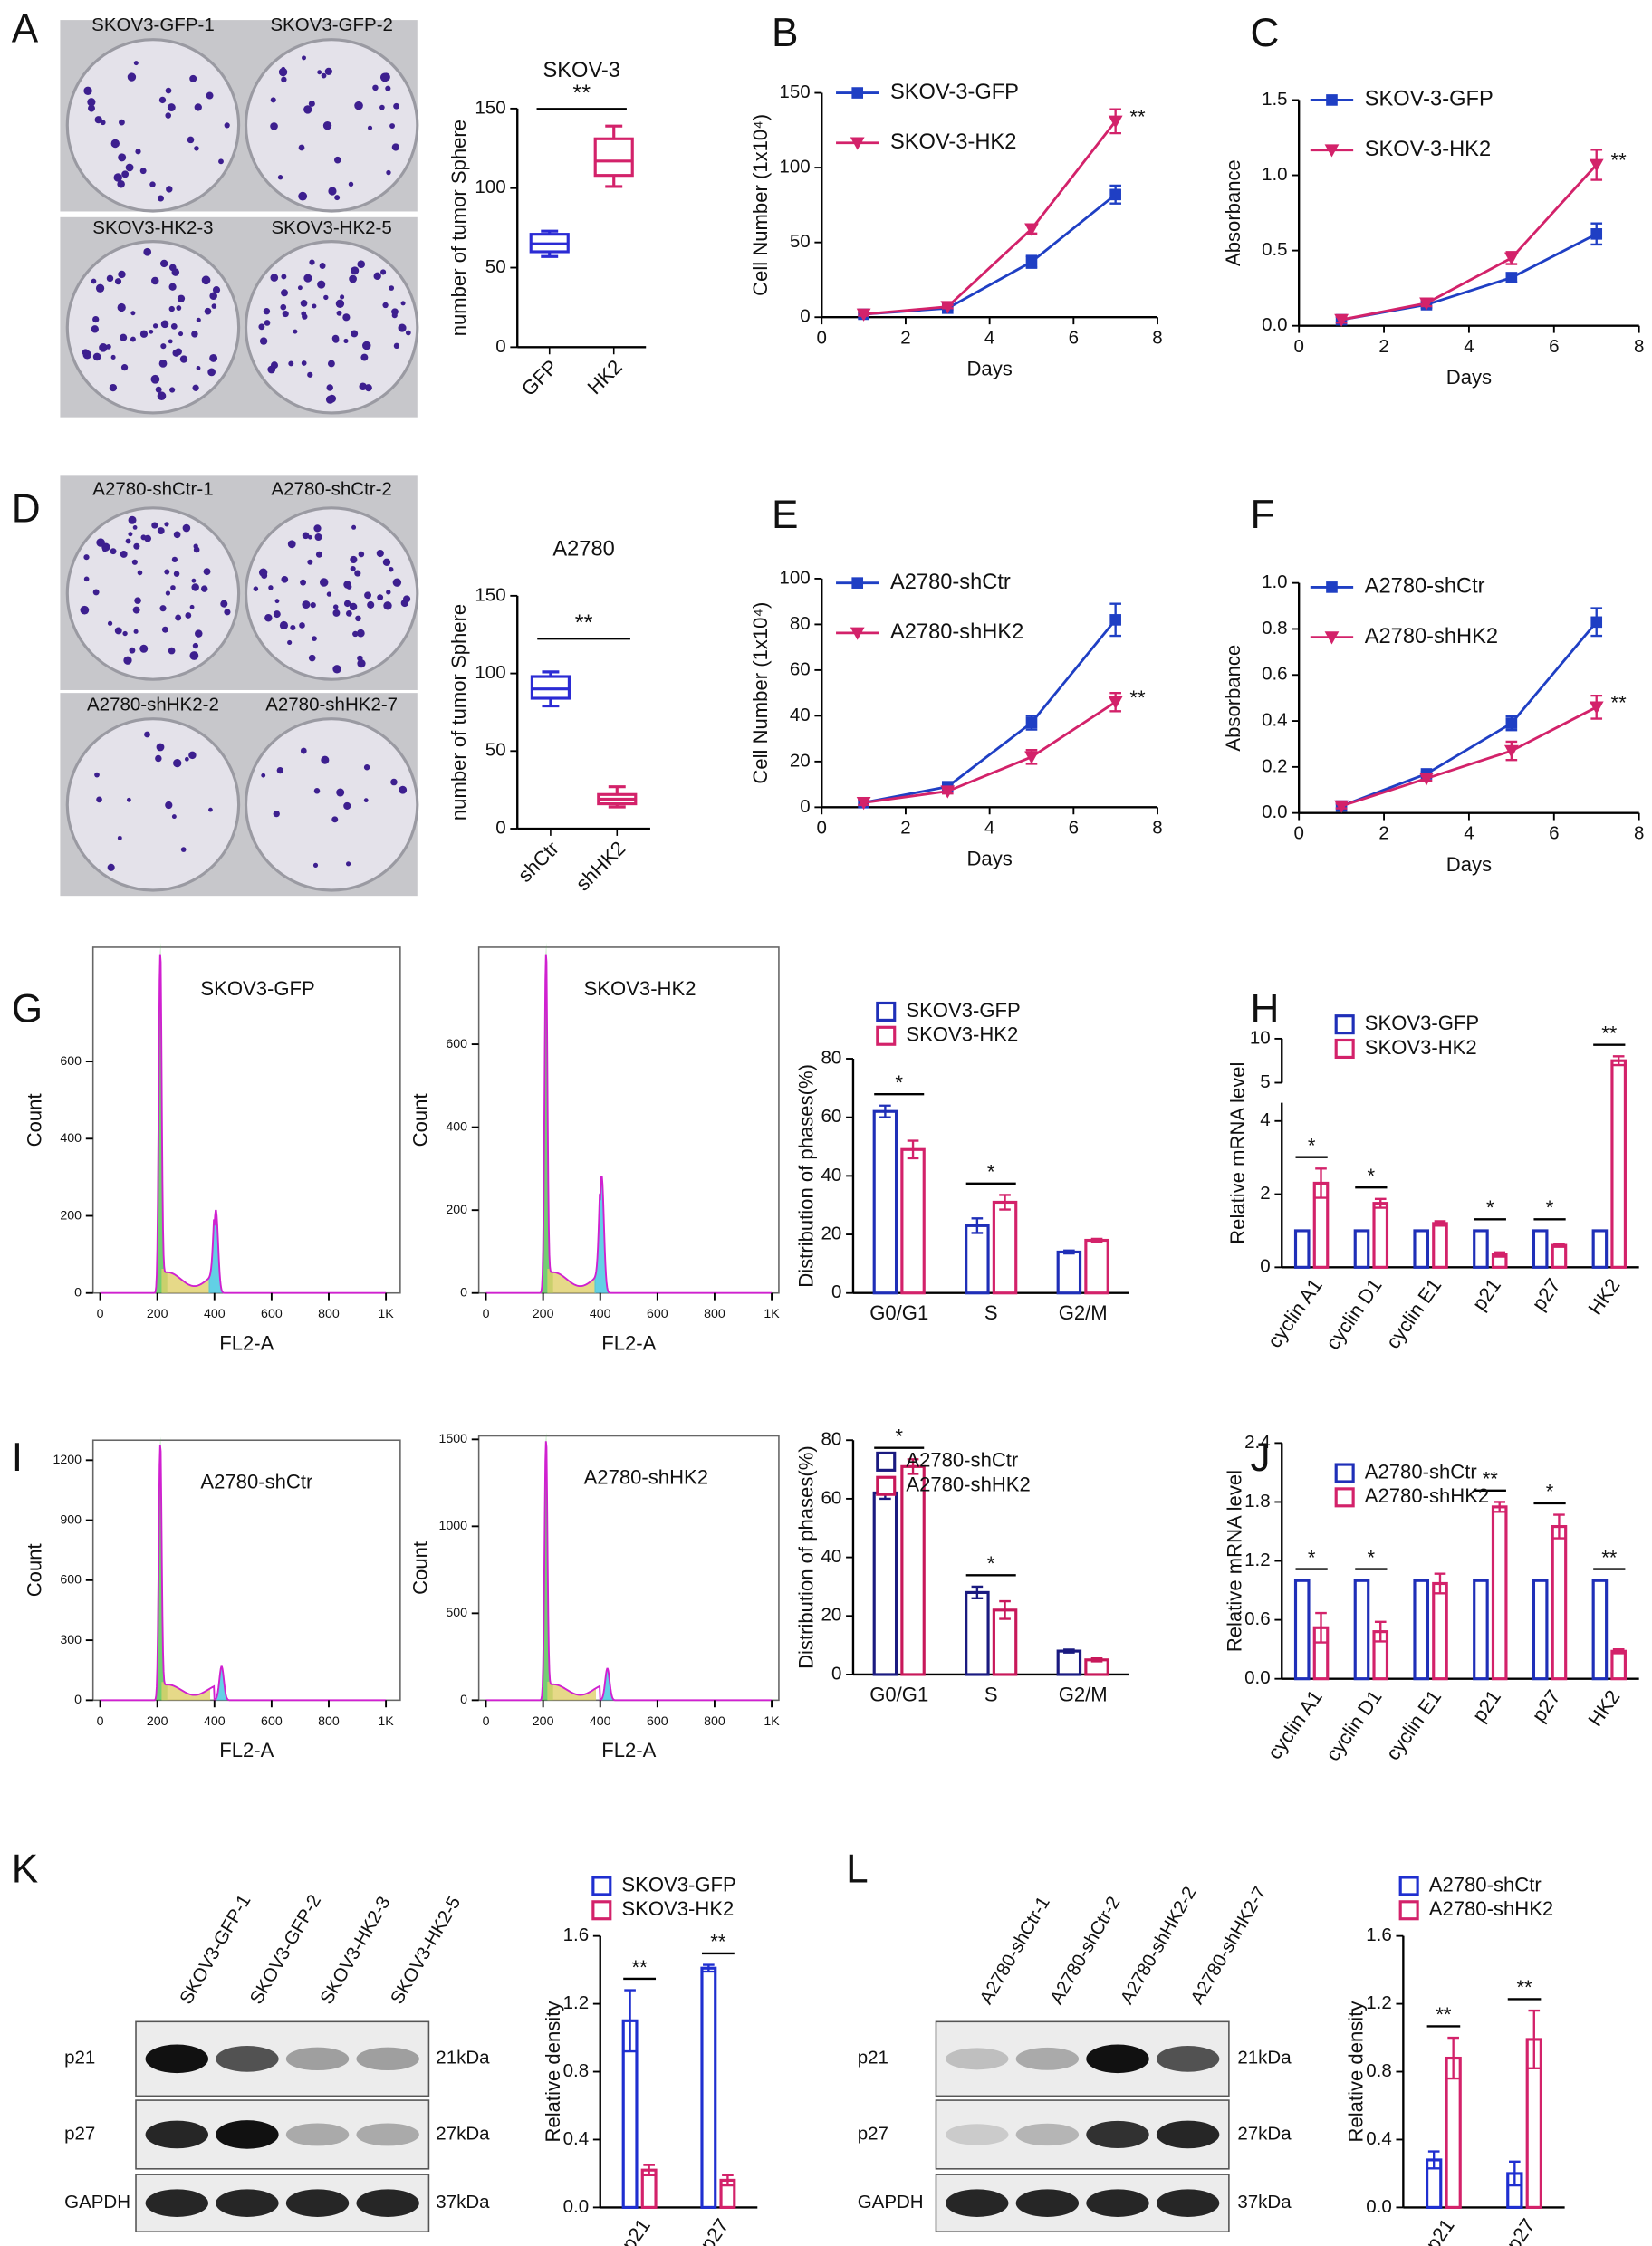 The width and height of the screenshot is (1652, 2246). Describe the element at coordinates (1085, 1950) in the screenshot. I see `lane-label: A2780-shCtr-2` at that location.